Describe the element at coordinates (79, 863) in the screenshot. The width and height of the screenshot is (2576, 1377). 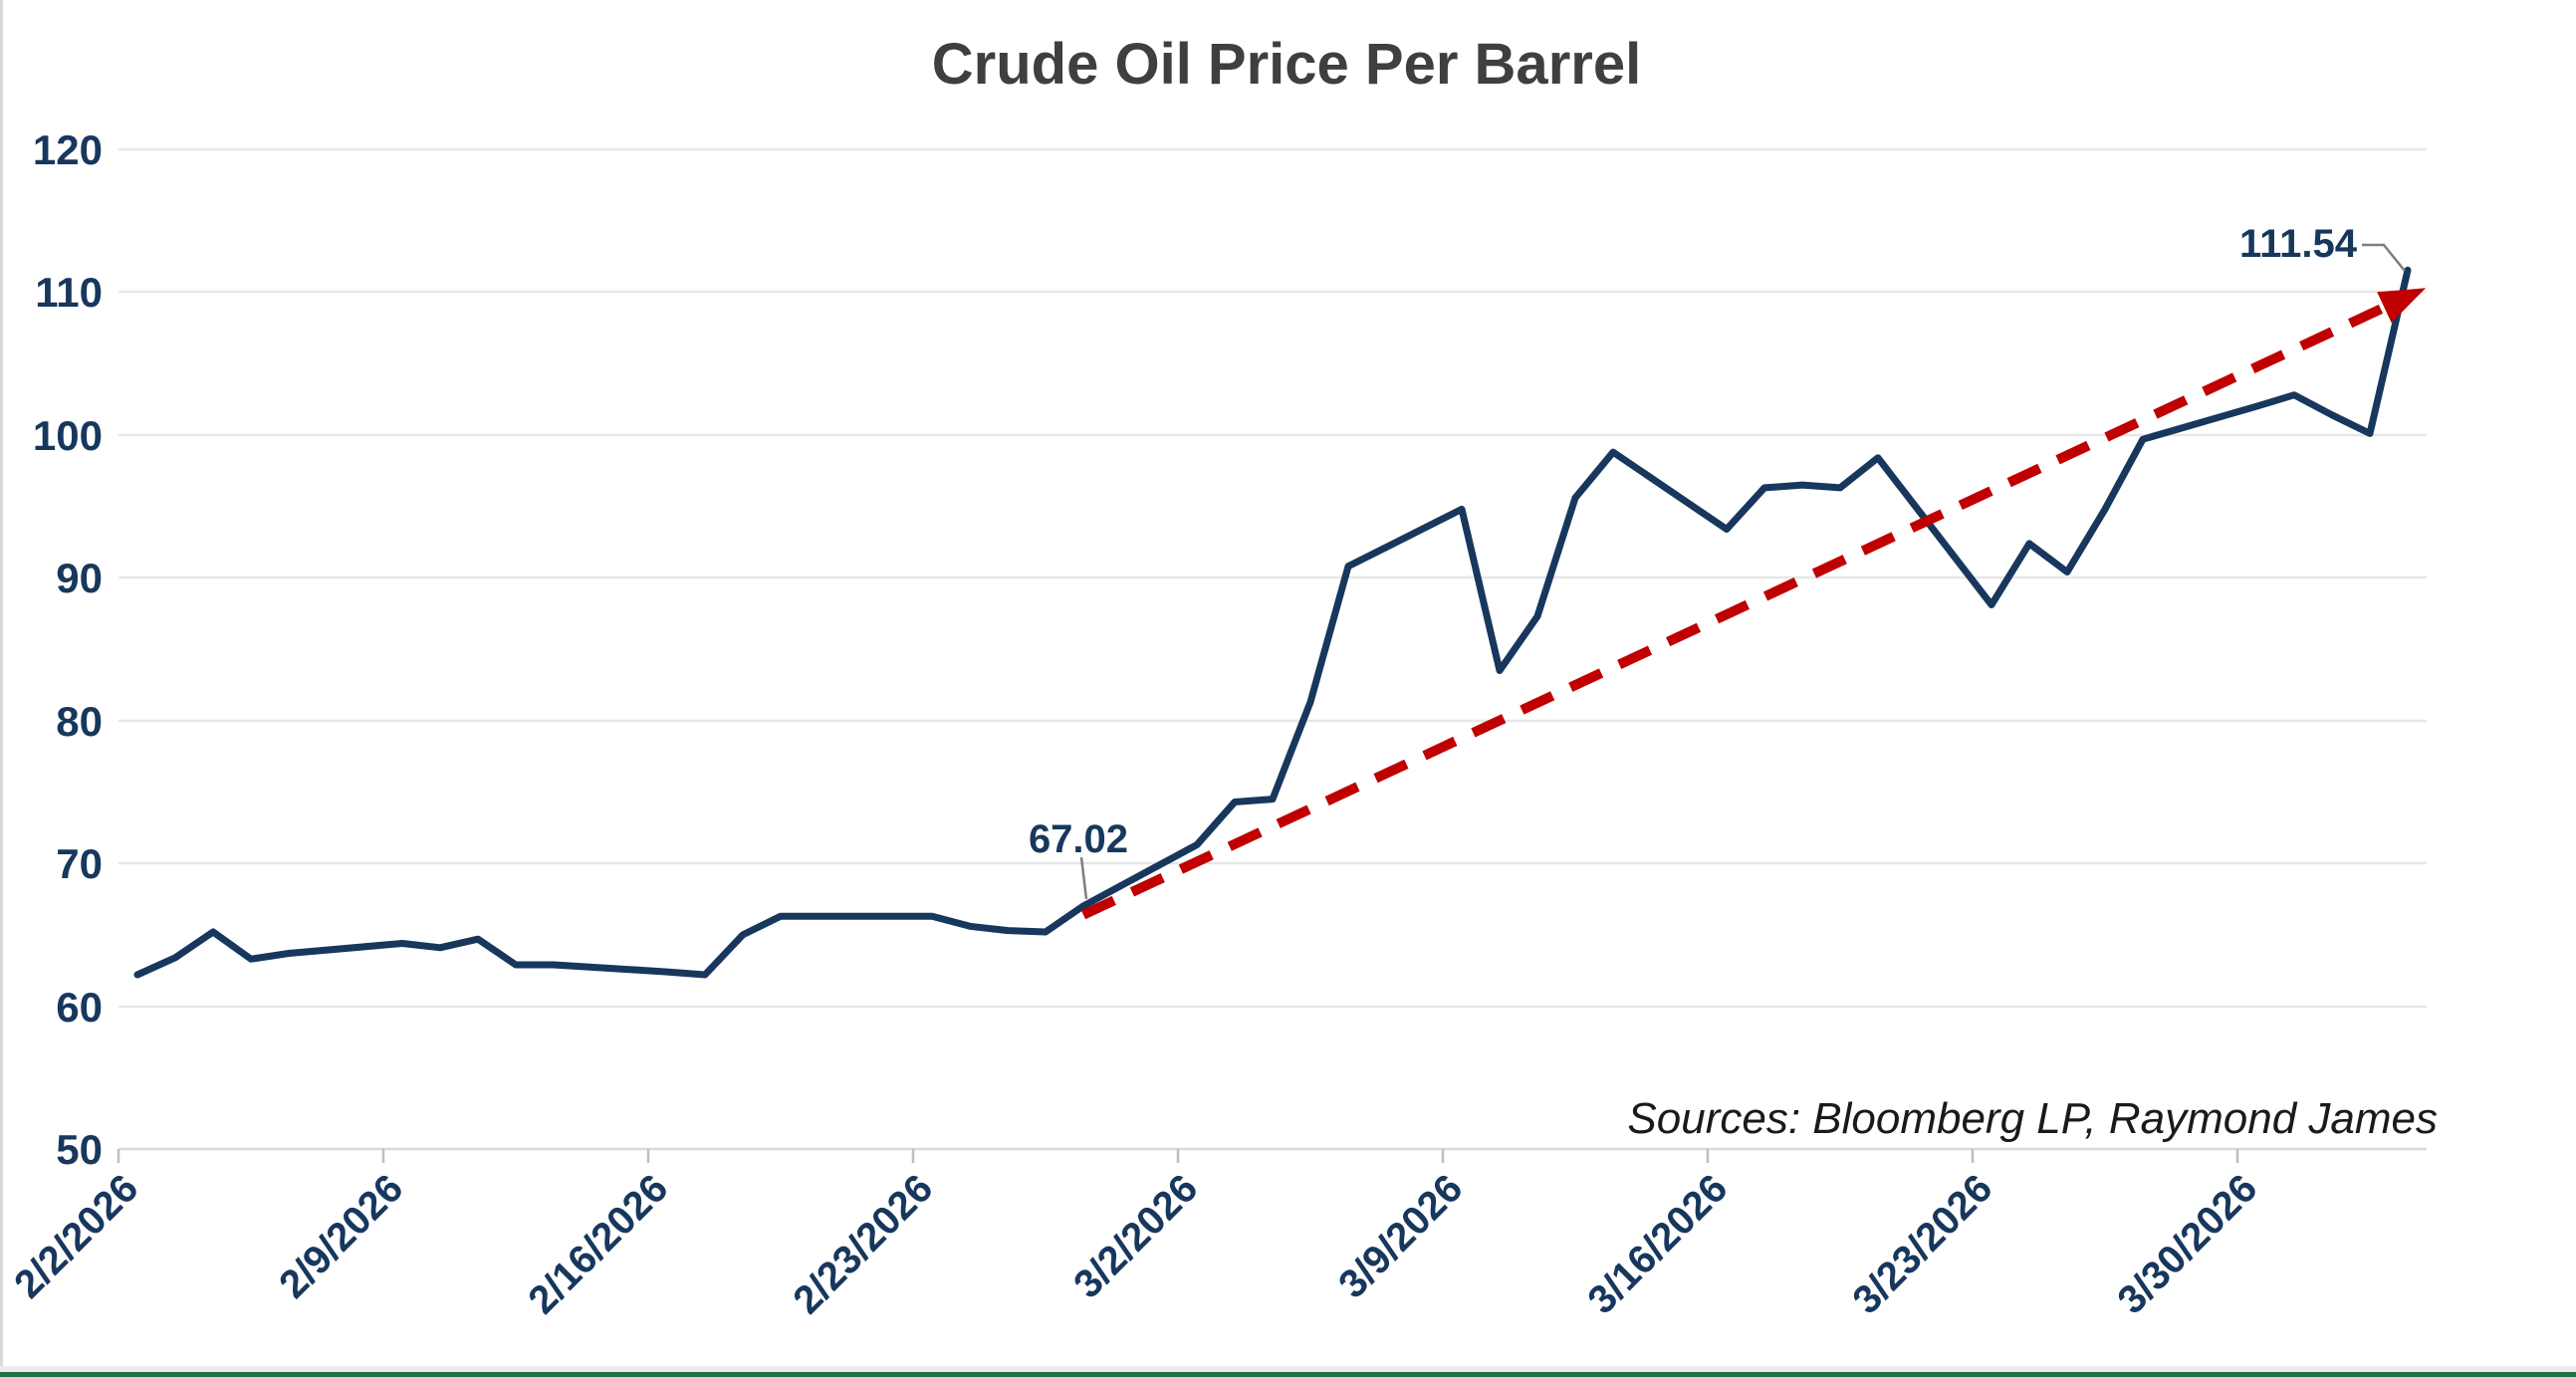
I see `y-label-70: 70` at that location.